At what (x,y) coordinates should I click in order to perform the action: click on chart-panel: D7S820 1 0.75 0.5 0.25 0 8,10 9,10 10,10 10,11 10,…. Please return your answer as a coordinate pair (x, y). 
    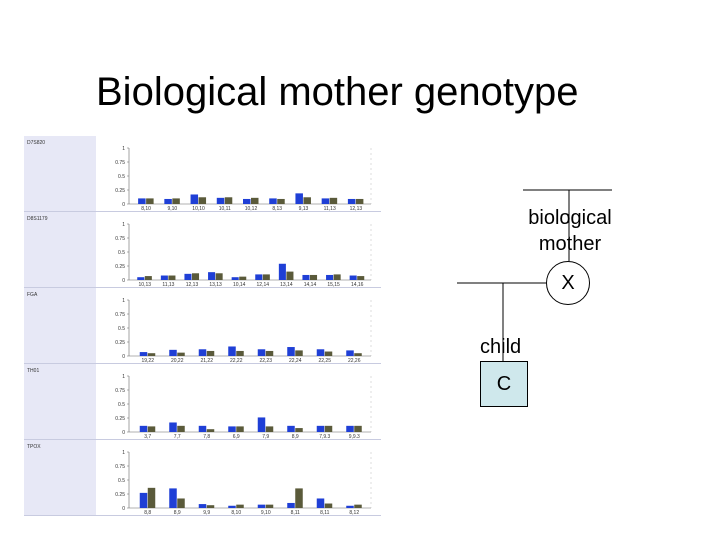
    Looking at the image, I should click on (202, 174).